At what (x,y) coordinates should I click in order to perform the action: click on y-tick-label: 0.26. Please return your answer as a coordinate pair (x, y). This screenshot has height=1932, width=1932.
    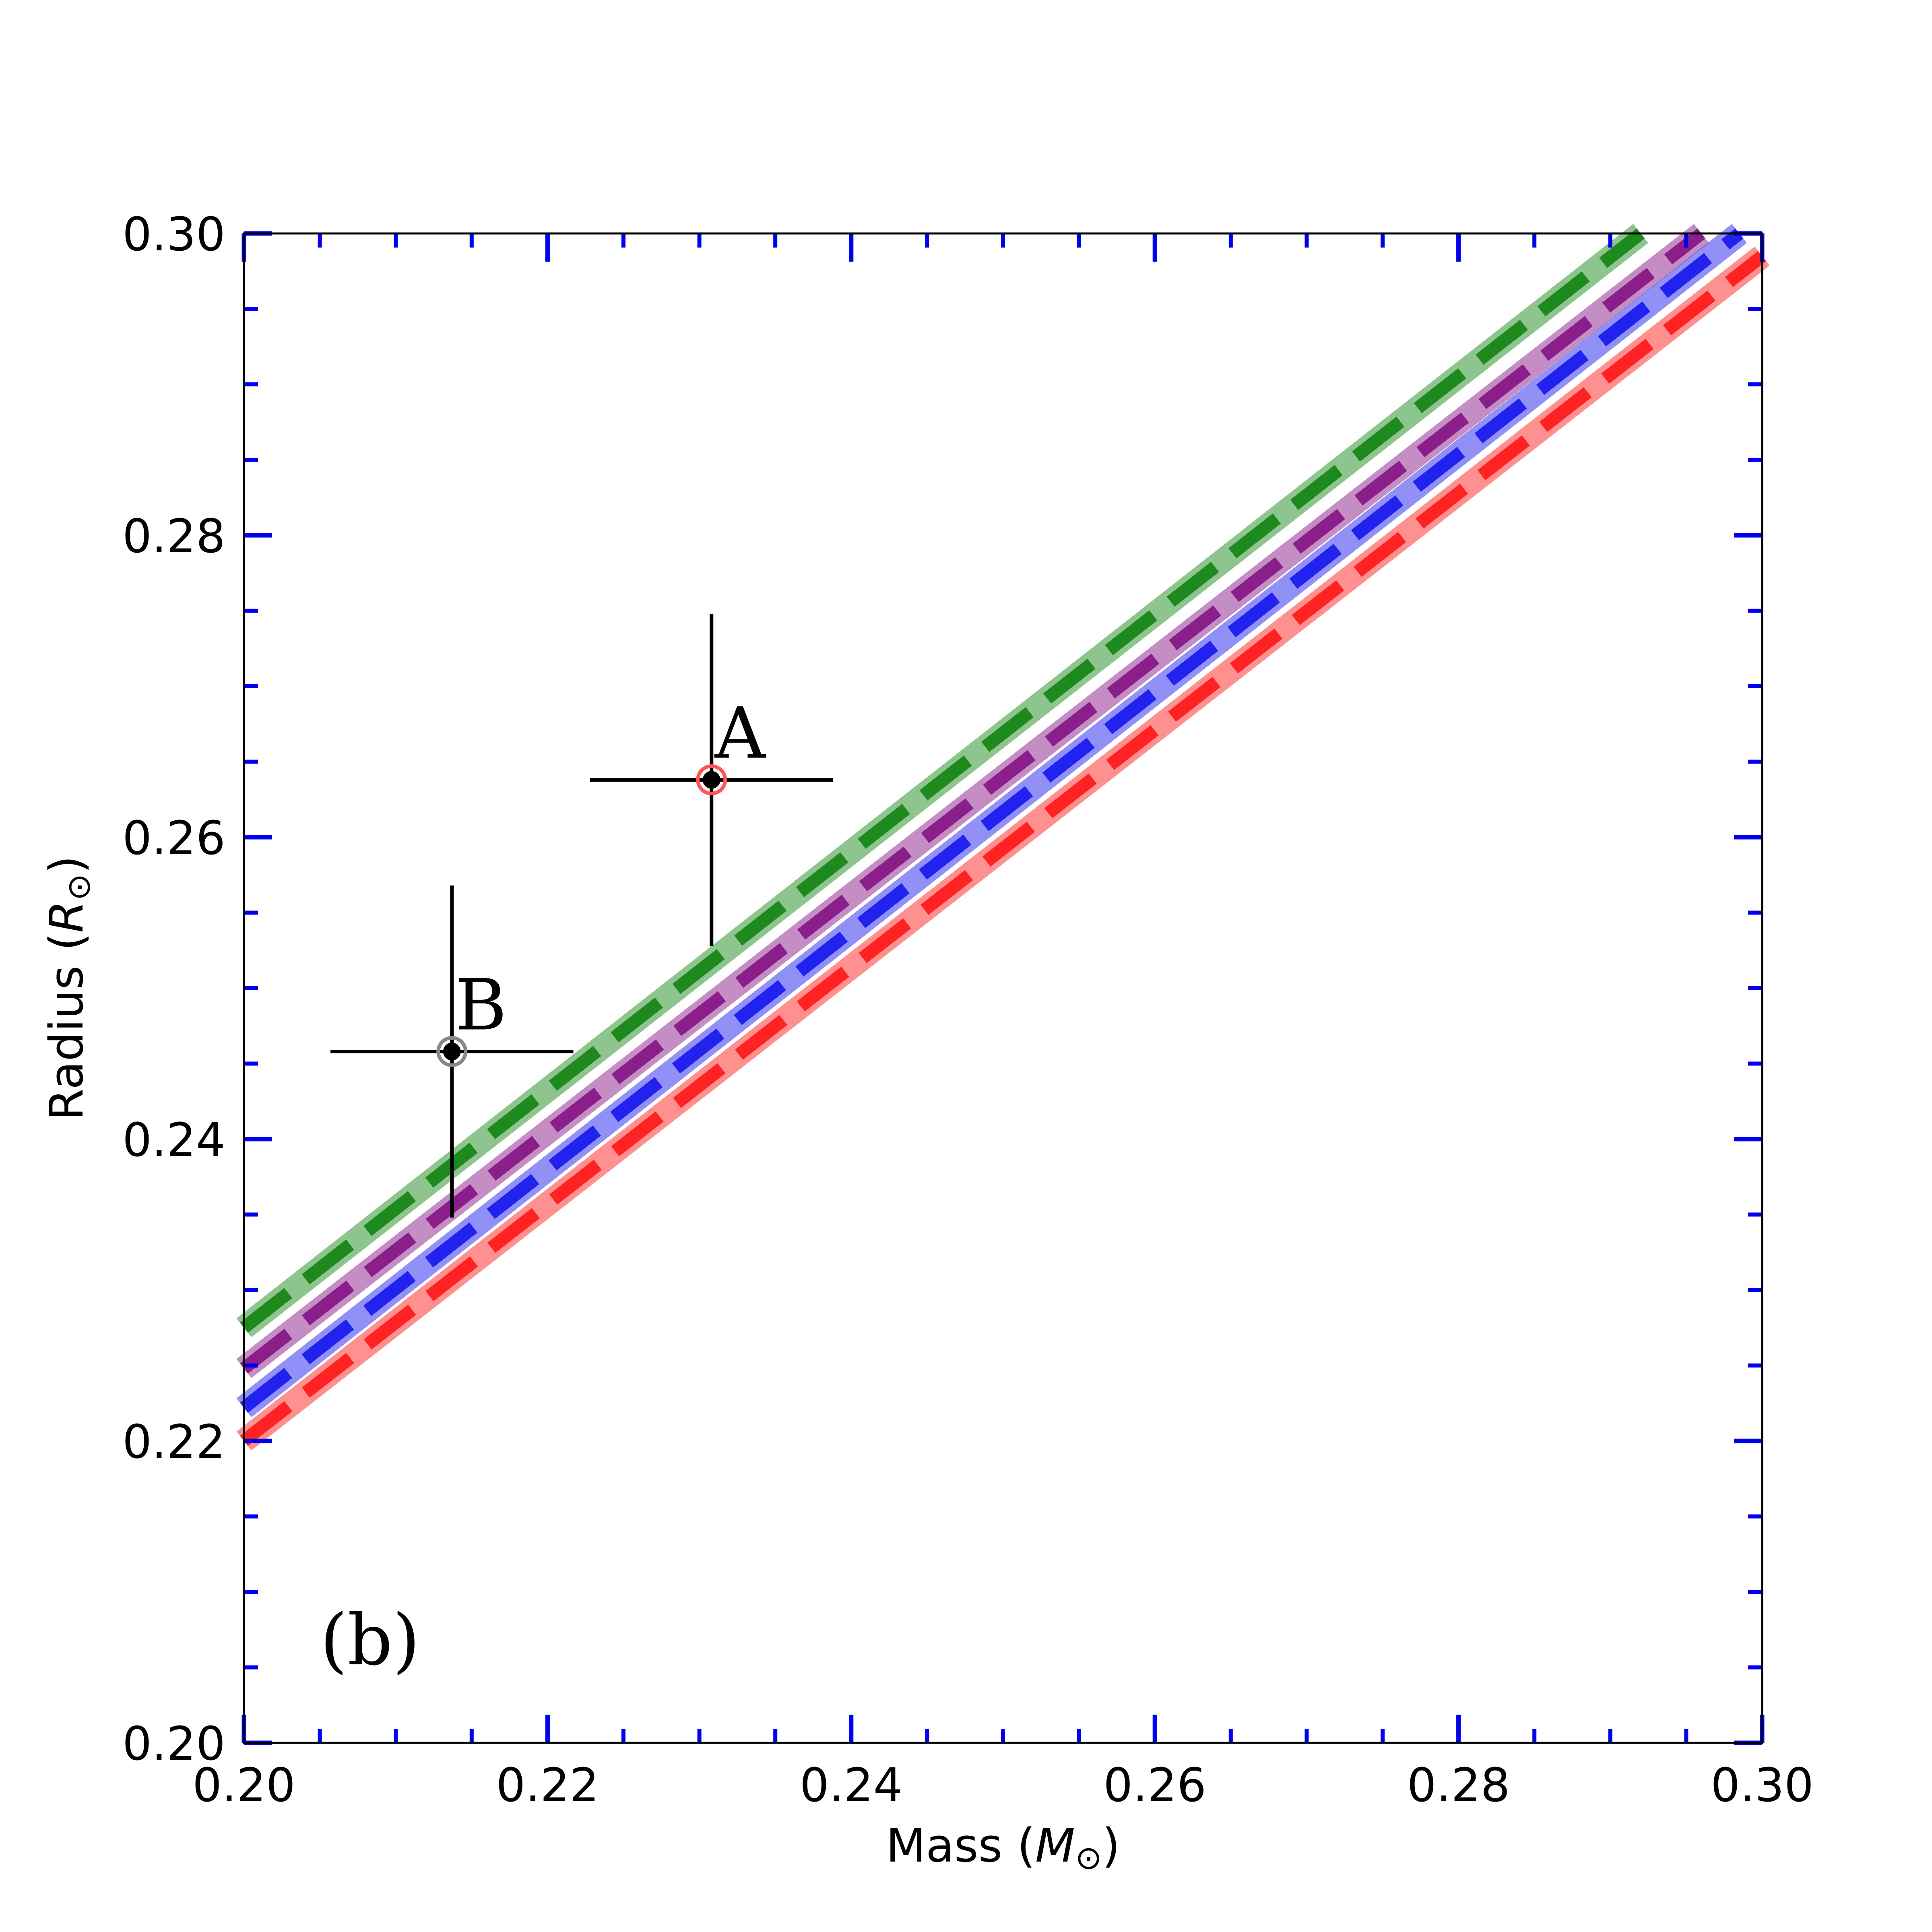
    Looking at the image, I should click on (173, 838).